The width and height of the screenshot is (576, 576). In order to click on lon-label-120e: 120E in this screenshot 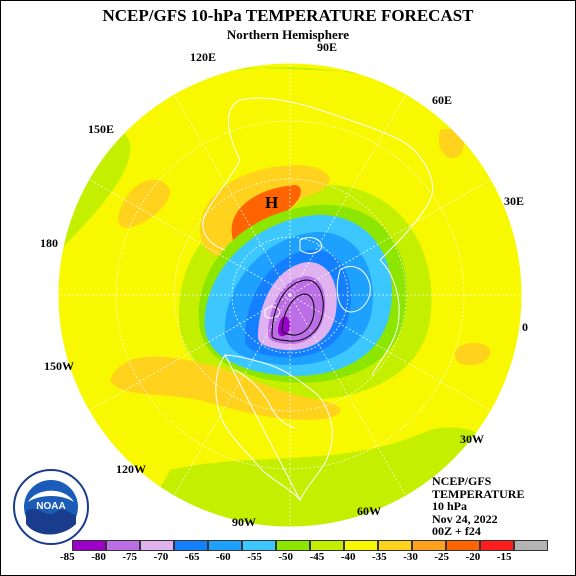, I will do `click(203, 57)`.